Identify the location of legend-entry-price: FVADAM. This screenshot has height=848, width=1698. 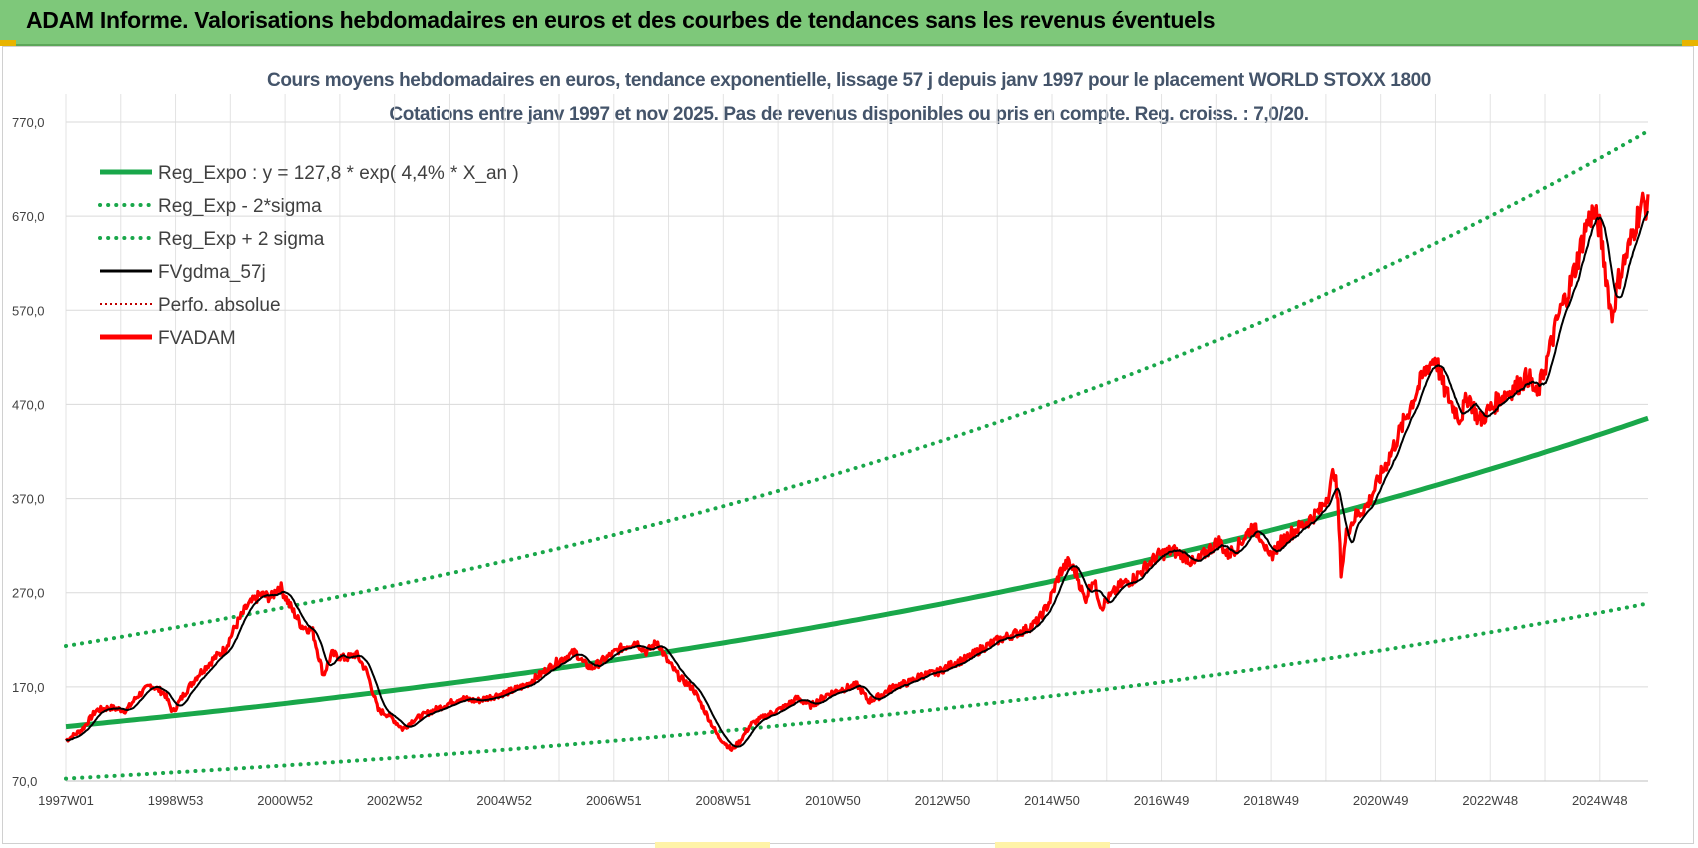
(197, 338).